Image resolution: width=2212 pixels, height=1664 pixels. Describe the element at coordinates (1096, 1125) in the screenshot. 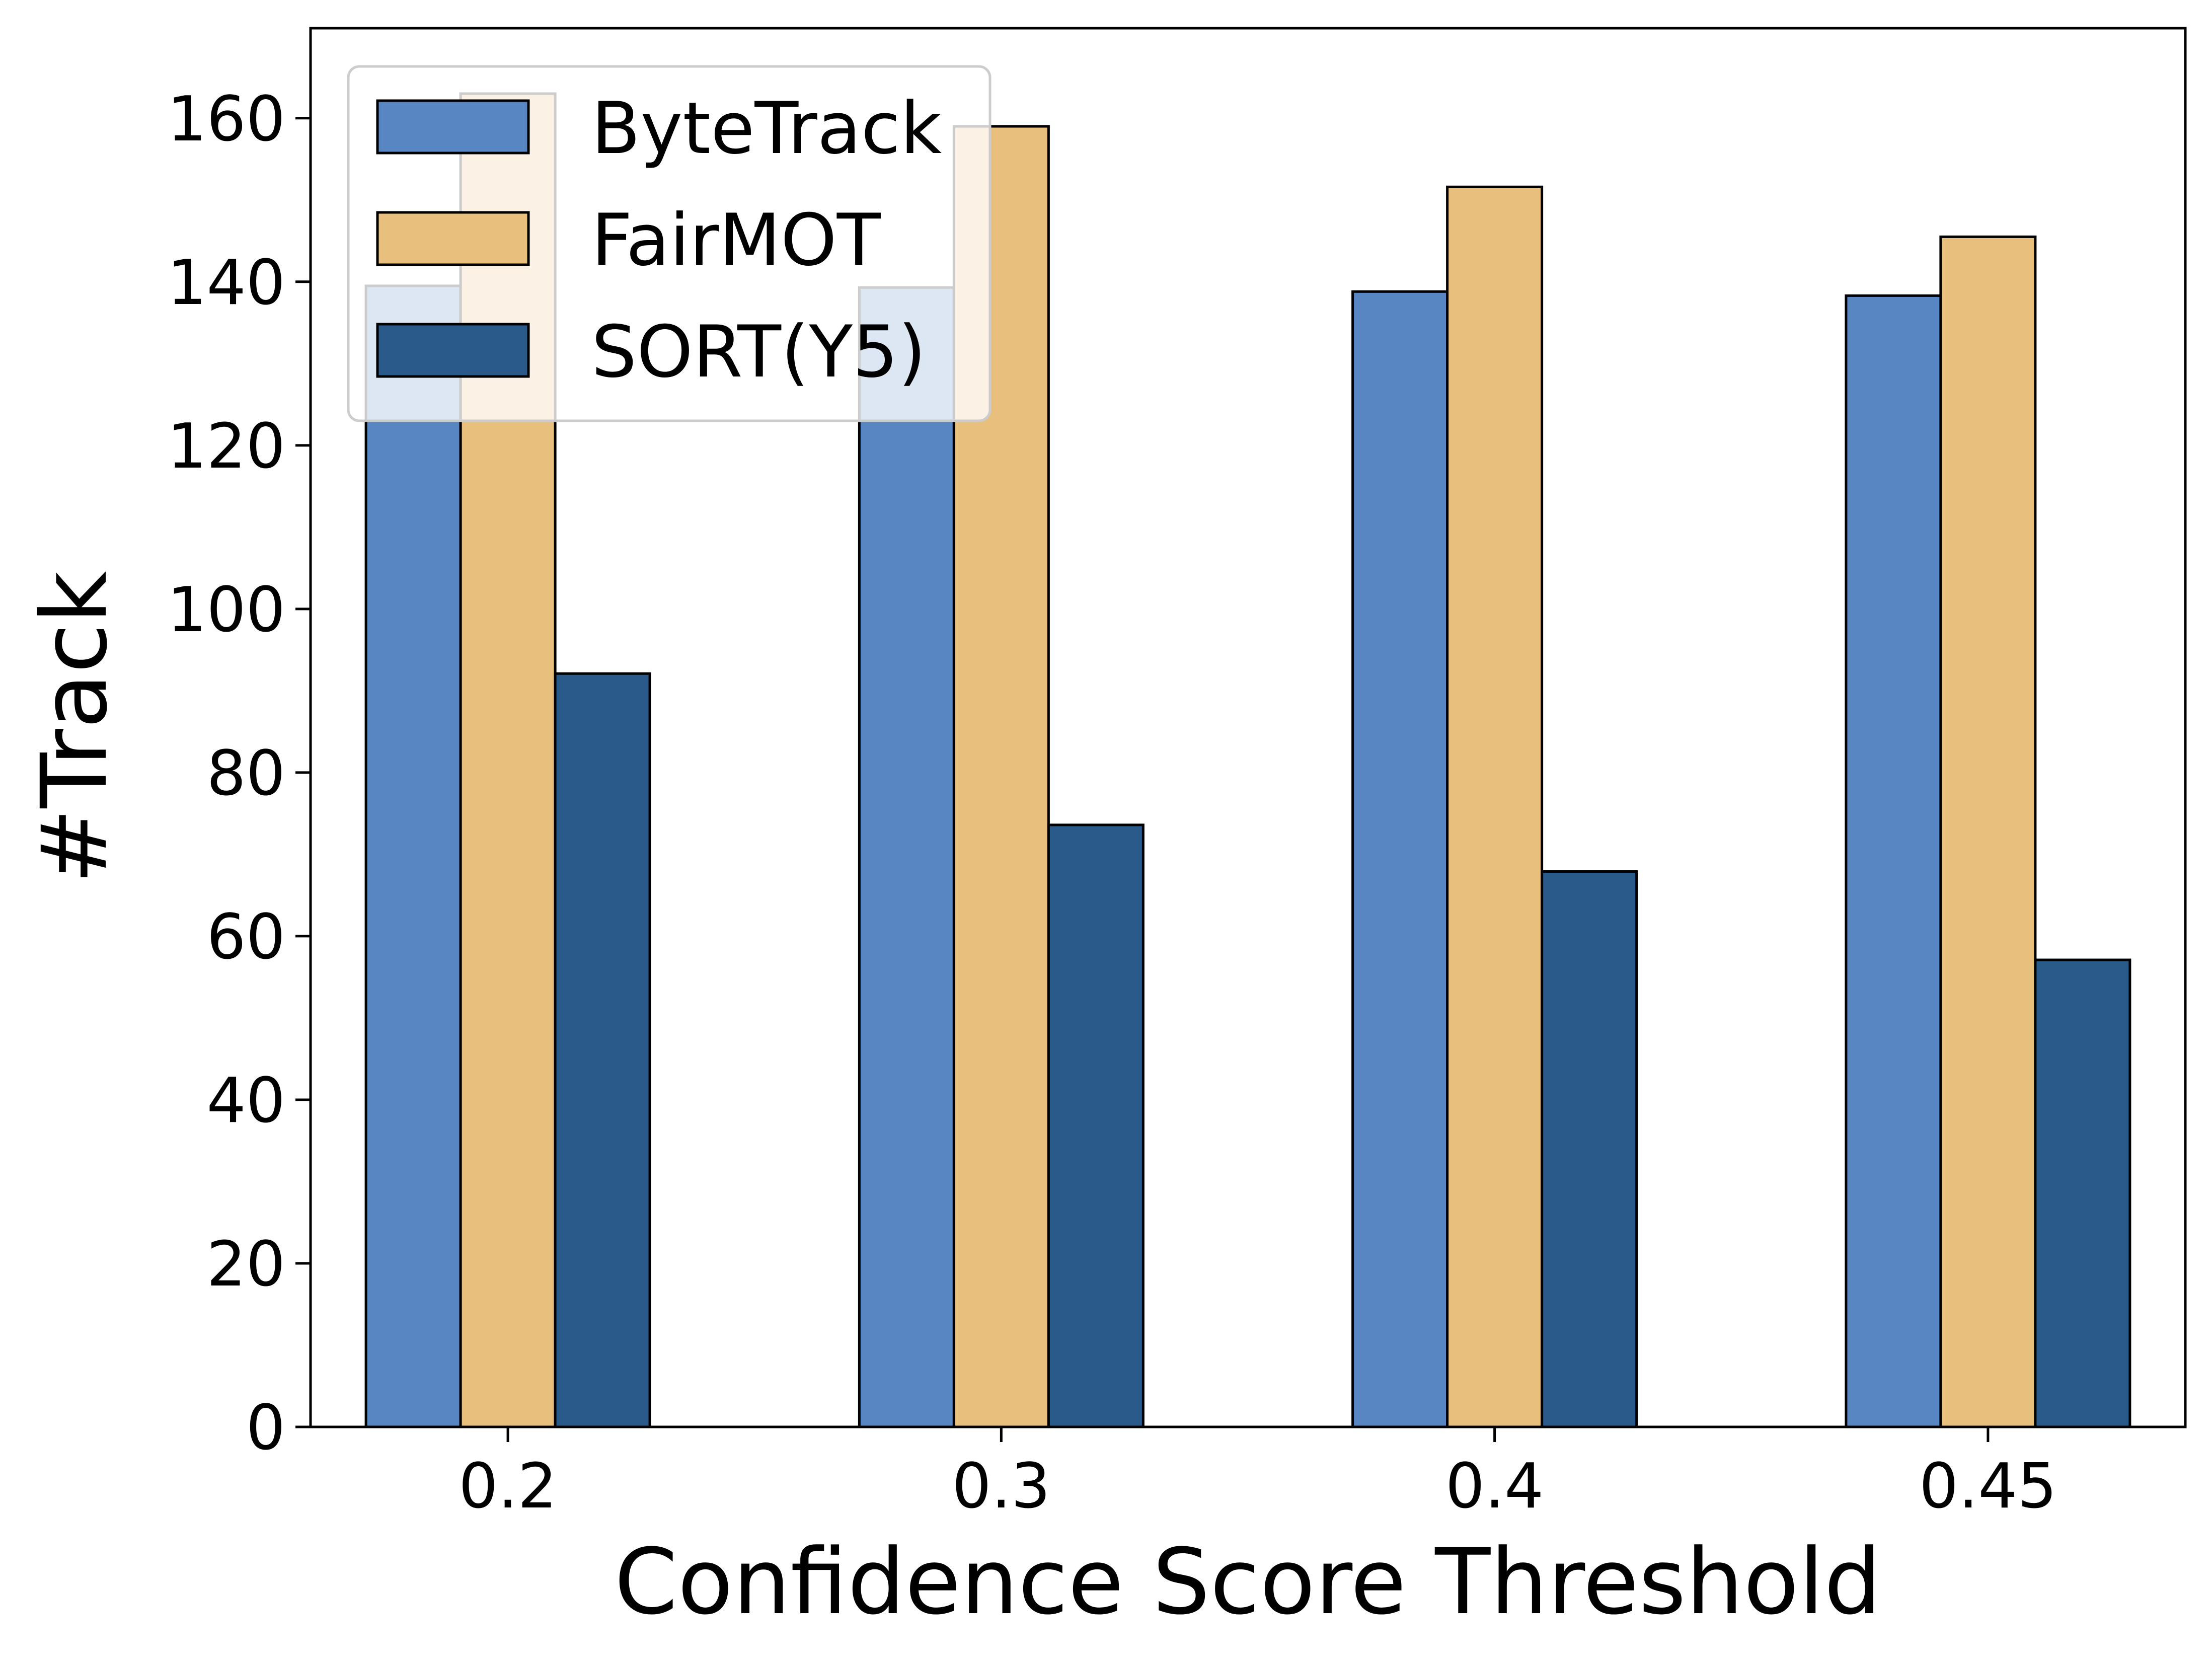

I see `bar-sort-y5--0.3` at that location.